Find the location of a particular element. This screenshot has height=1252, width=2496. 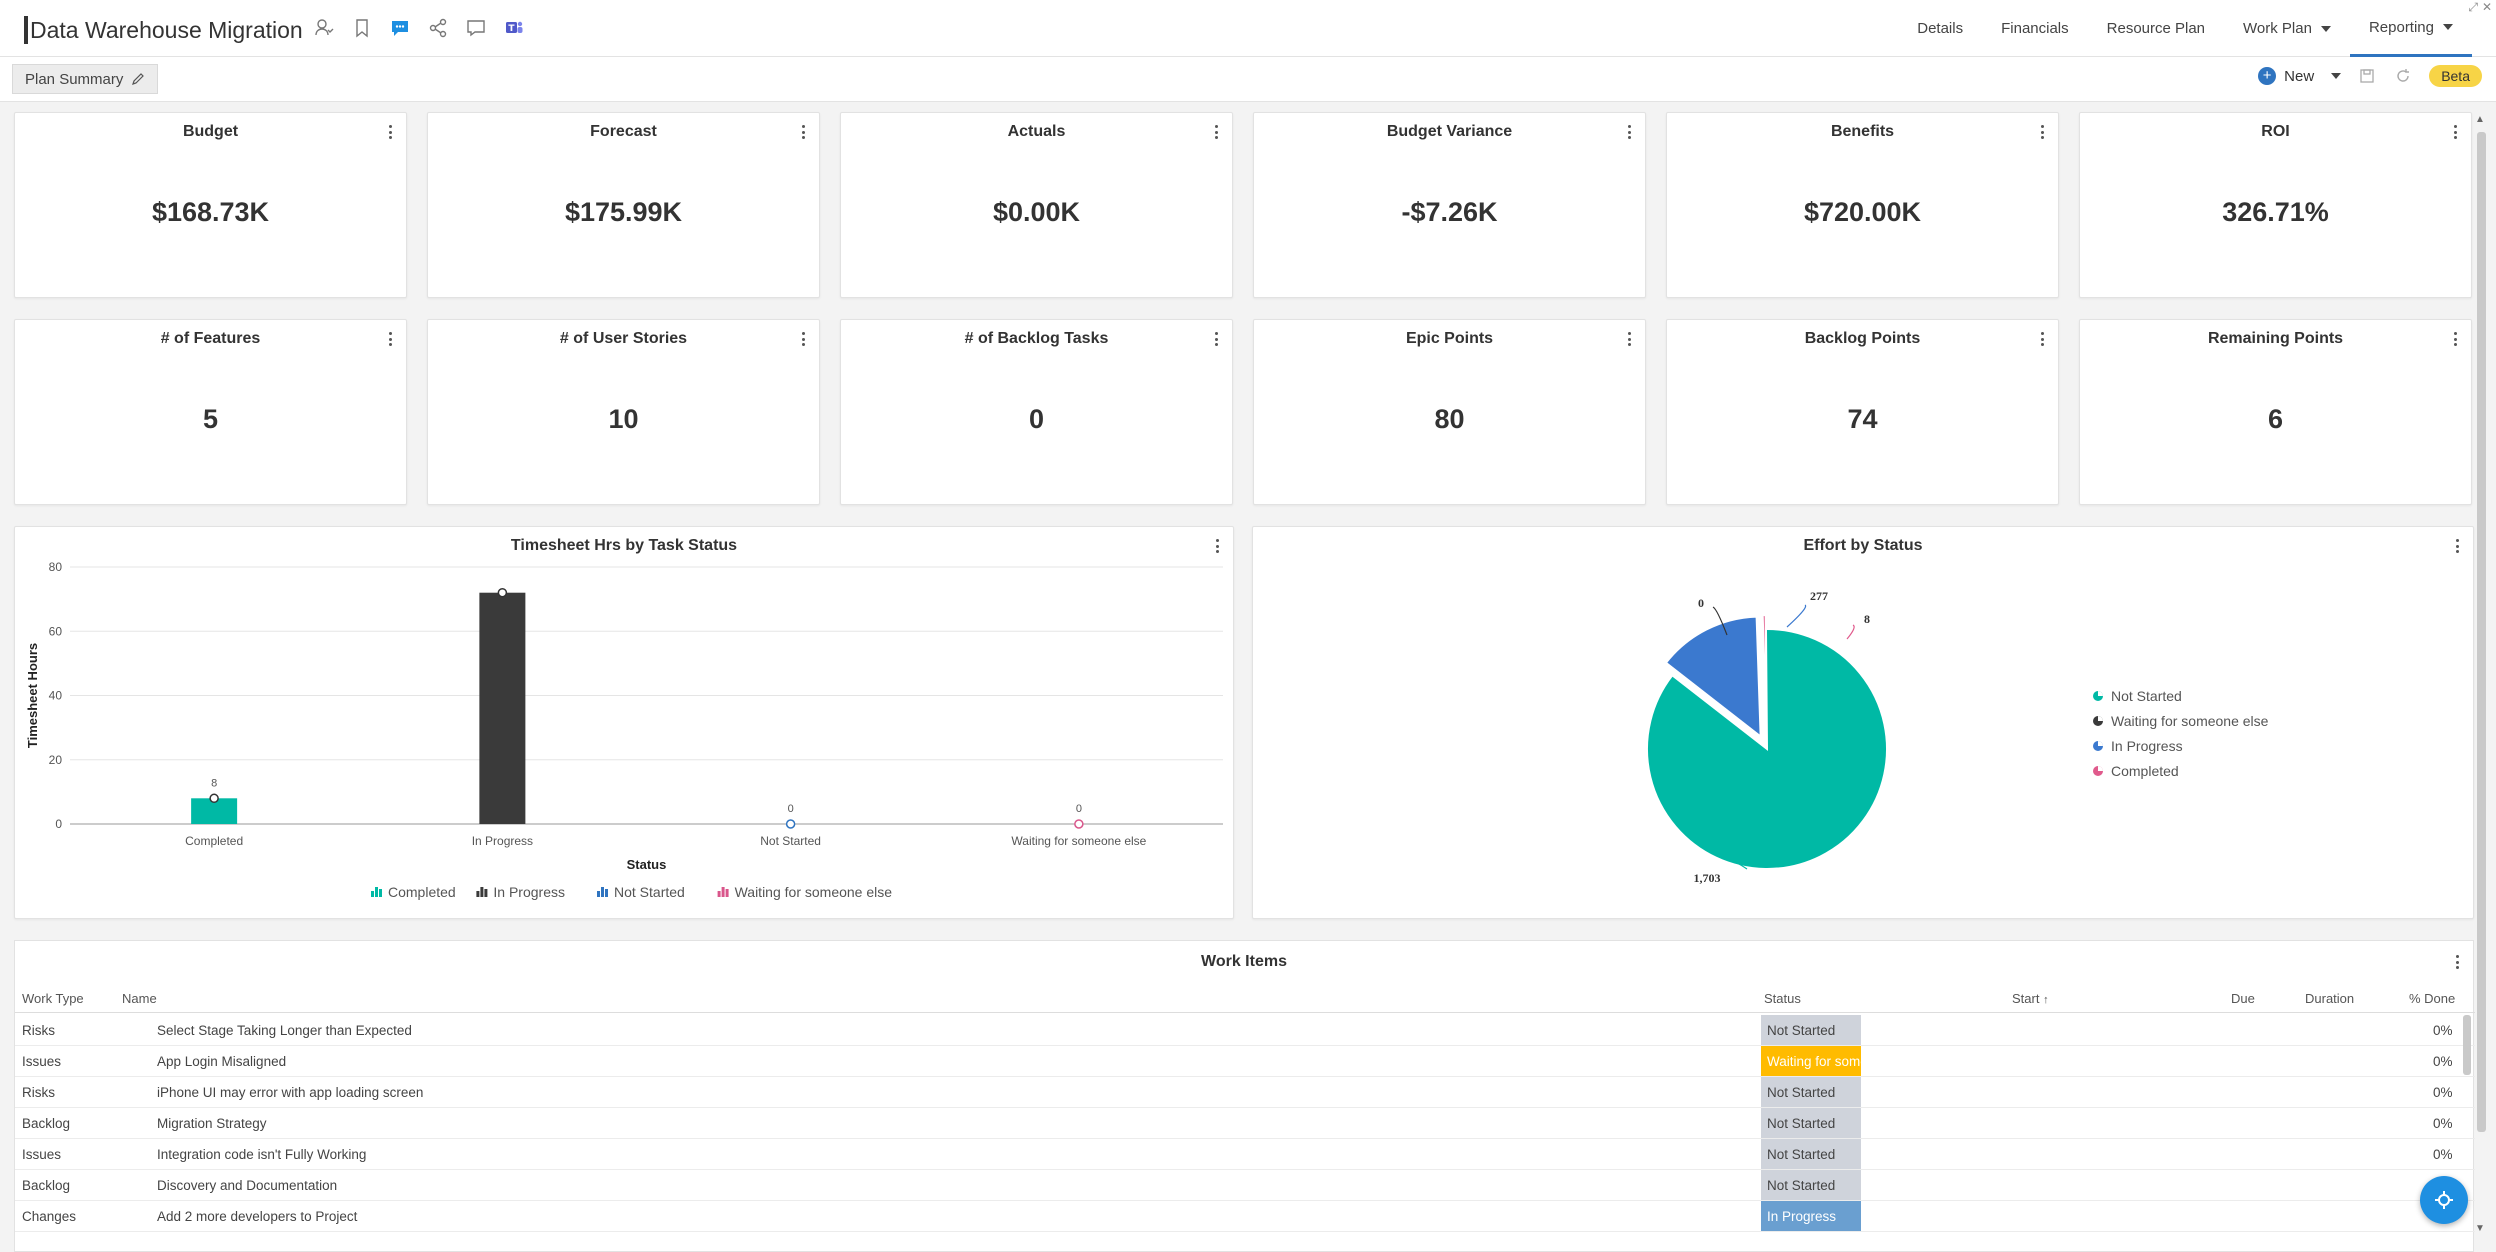

kpi-value: 5 is located at coordinates (210, 419).